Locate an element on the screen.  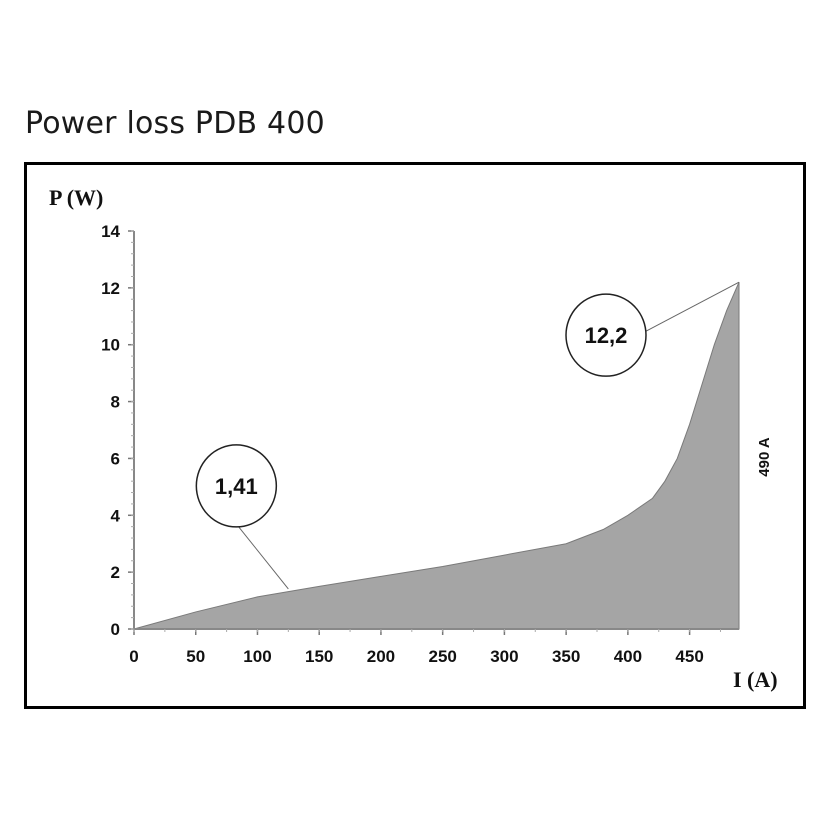
x-tick-label: 200 is located at coordinates (381, 656).